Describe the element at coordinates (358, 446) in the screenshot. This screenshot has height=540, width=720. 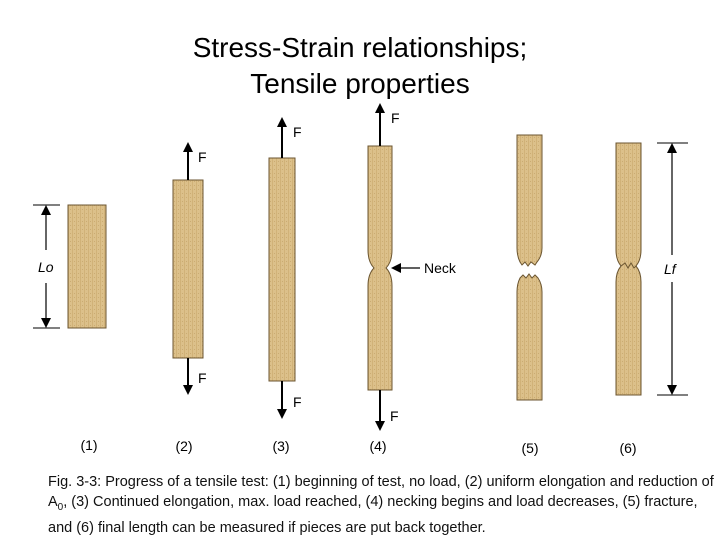
I see `stage-labels: (1) (2) (3) (4) (5) (6)` at that location.